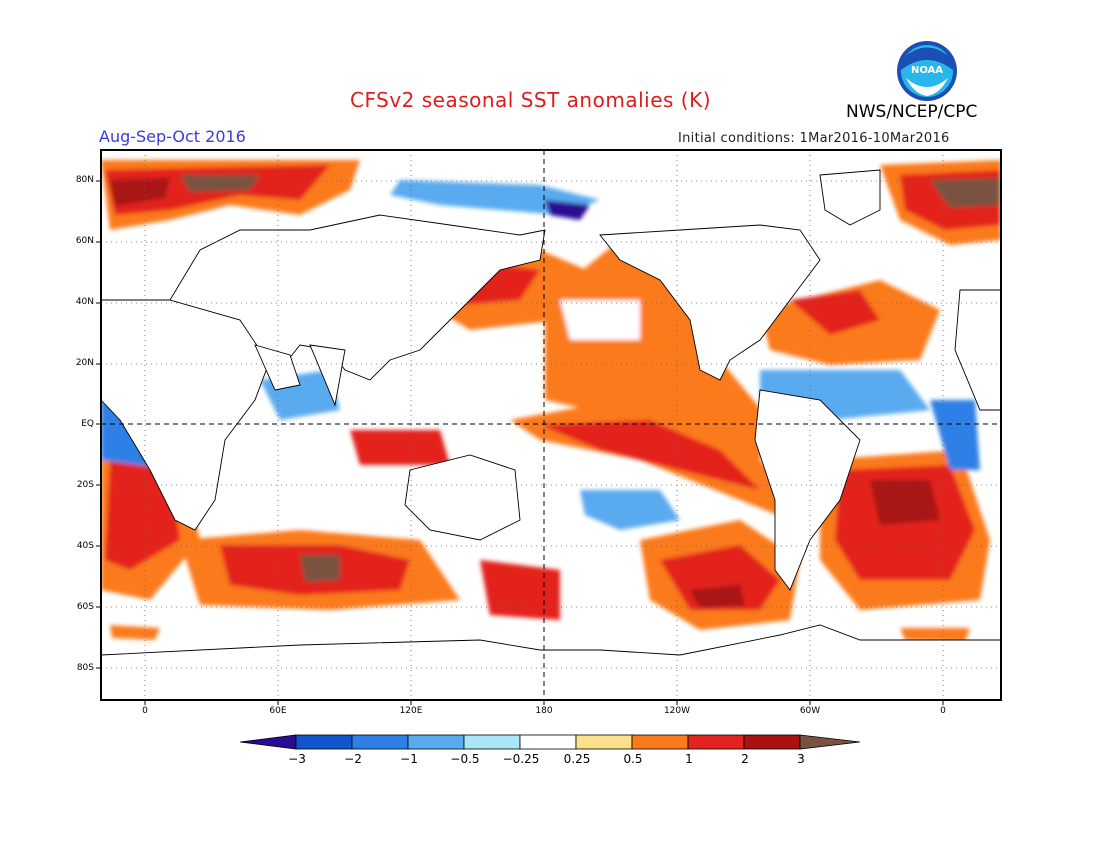 The width and height of the screenshot is (1100, 850). What do you see at coordinates (411, 711) in the screenshot?
I see `lon-label-120e: 120E` at bounding box center [411, 711].